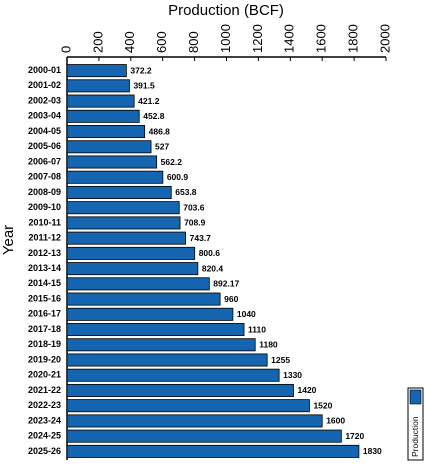 The width and height of the screenshot is (425, 465). Describe the element at coordinates (193, 42) in the screenshot. I see `x-tick-label: 800` at that location.